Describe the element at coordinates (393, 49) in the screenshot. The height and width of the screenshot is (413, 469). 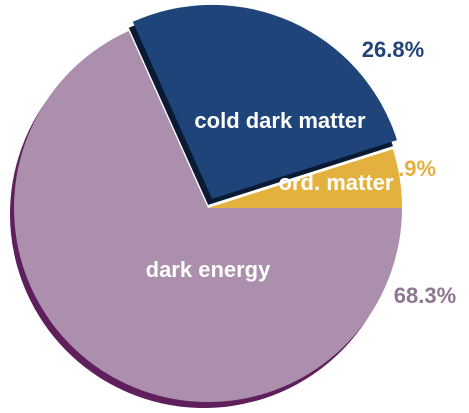
I see `slice-value-cold-dark-matter: 26.8%` at that location.